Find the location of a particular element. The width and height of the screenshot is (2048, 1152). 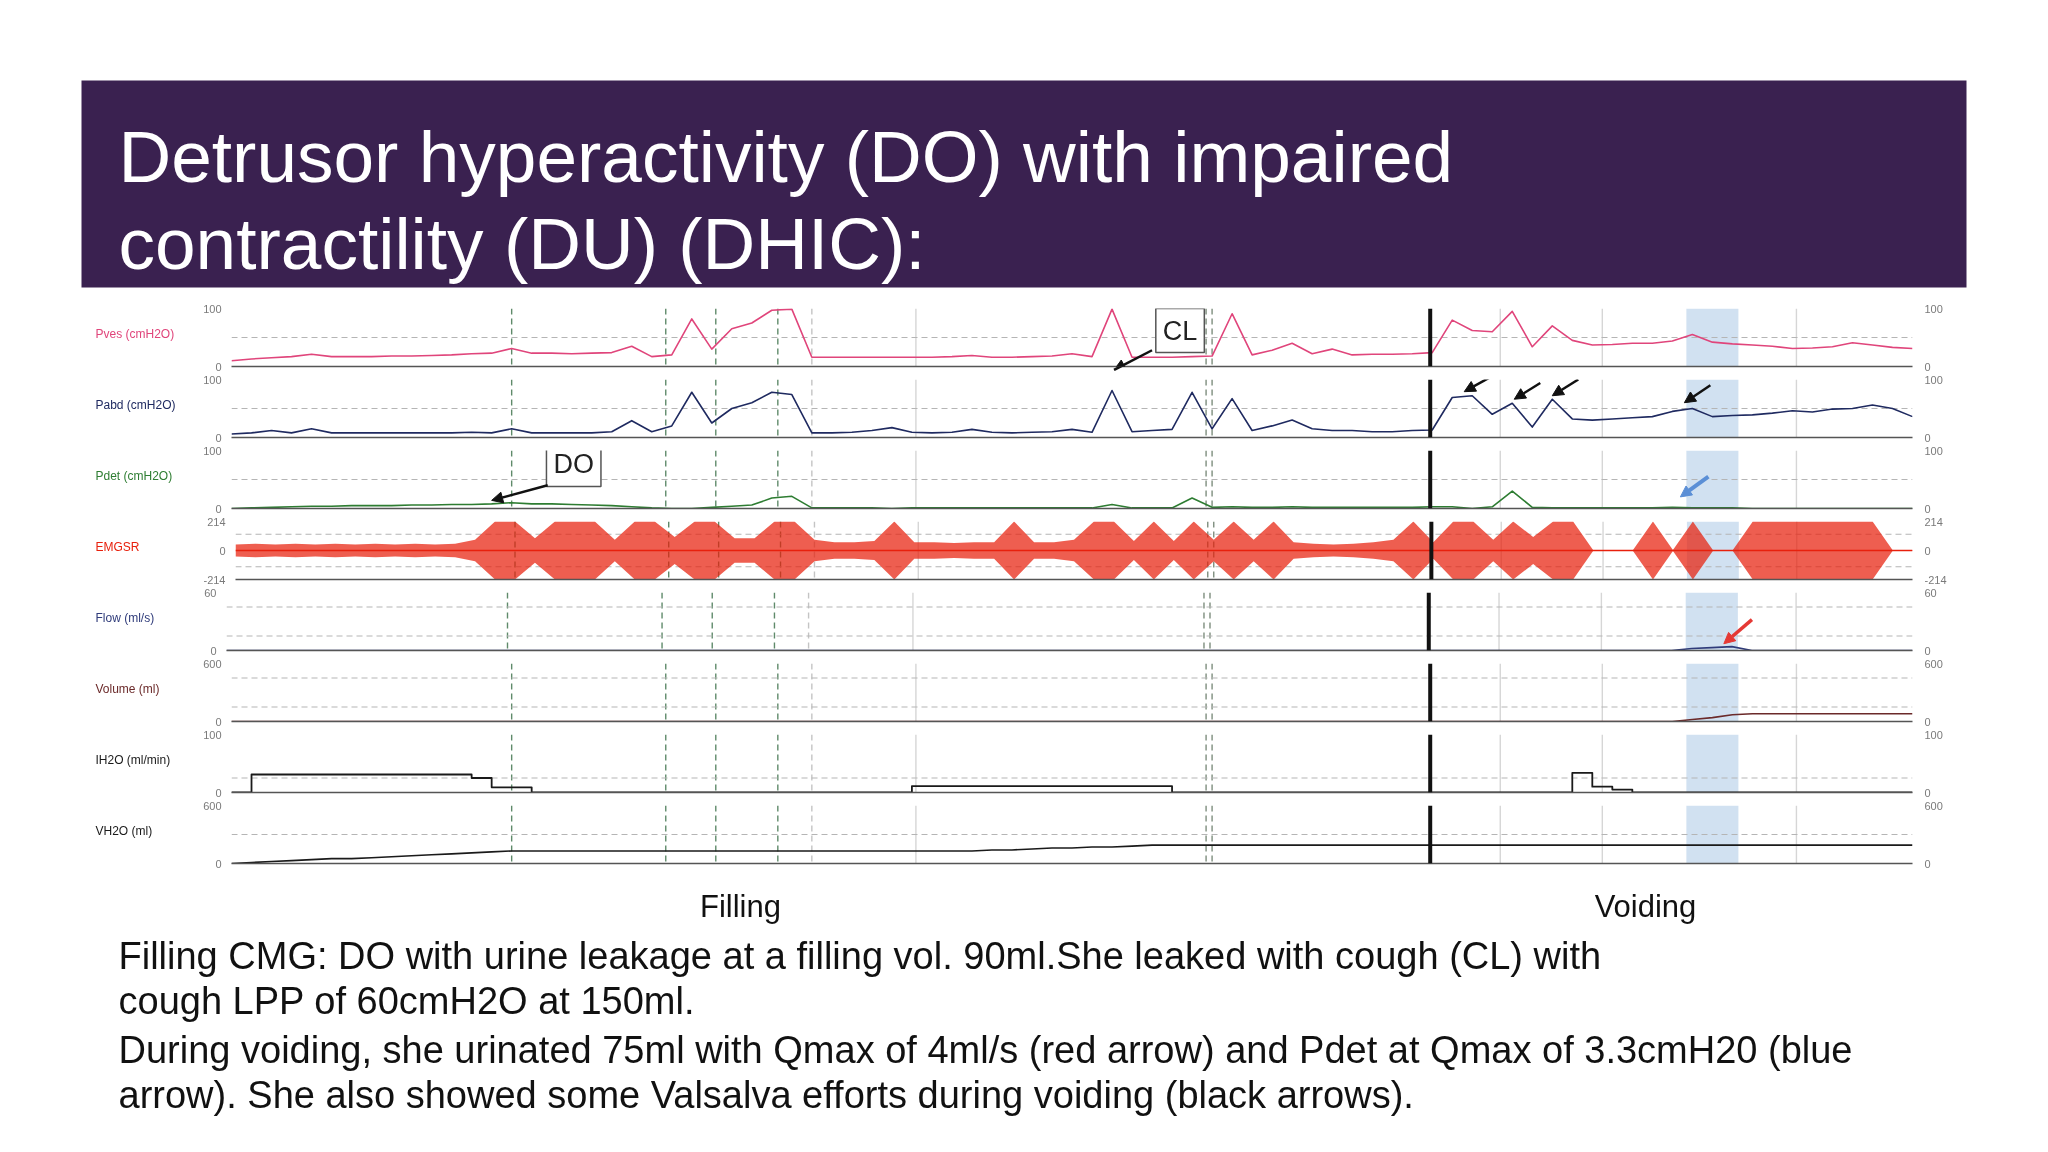

y-tick-label: 214 is located at coordinates (216, 521).